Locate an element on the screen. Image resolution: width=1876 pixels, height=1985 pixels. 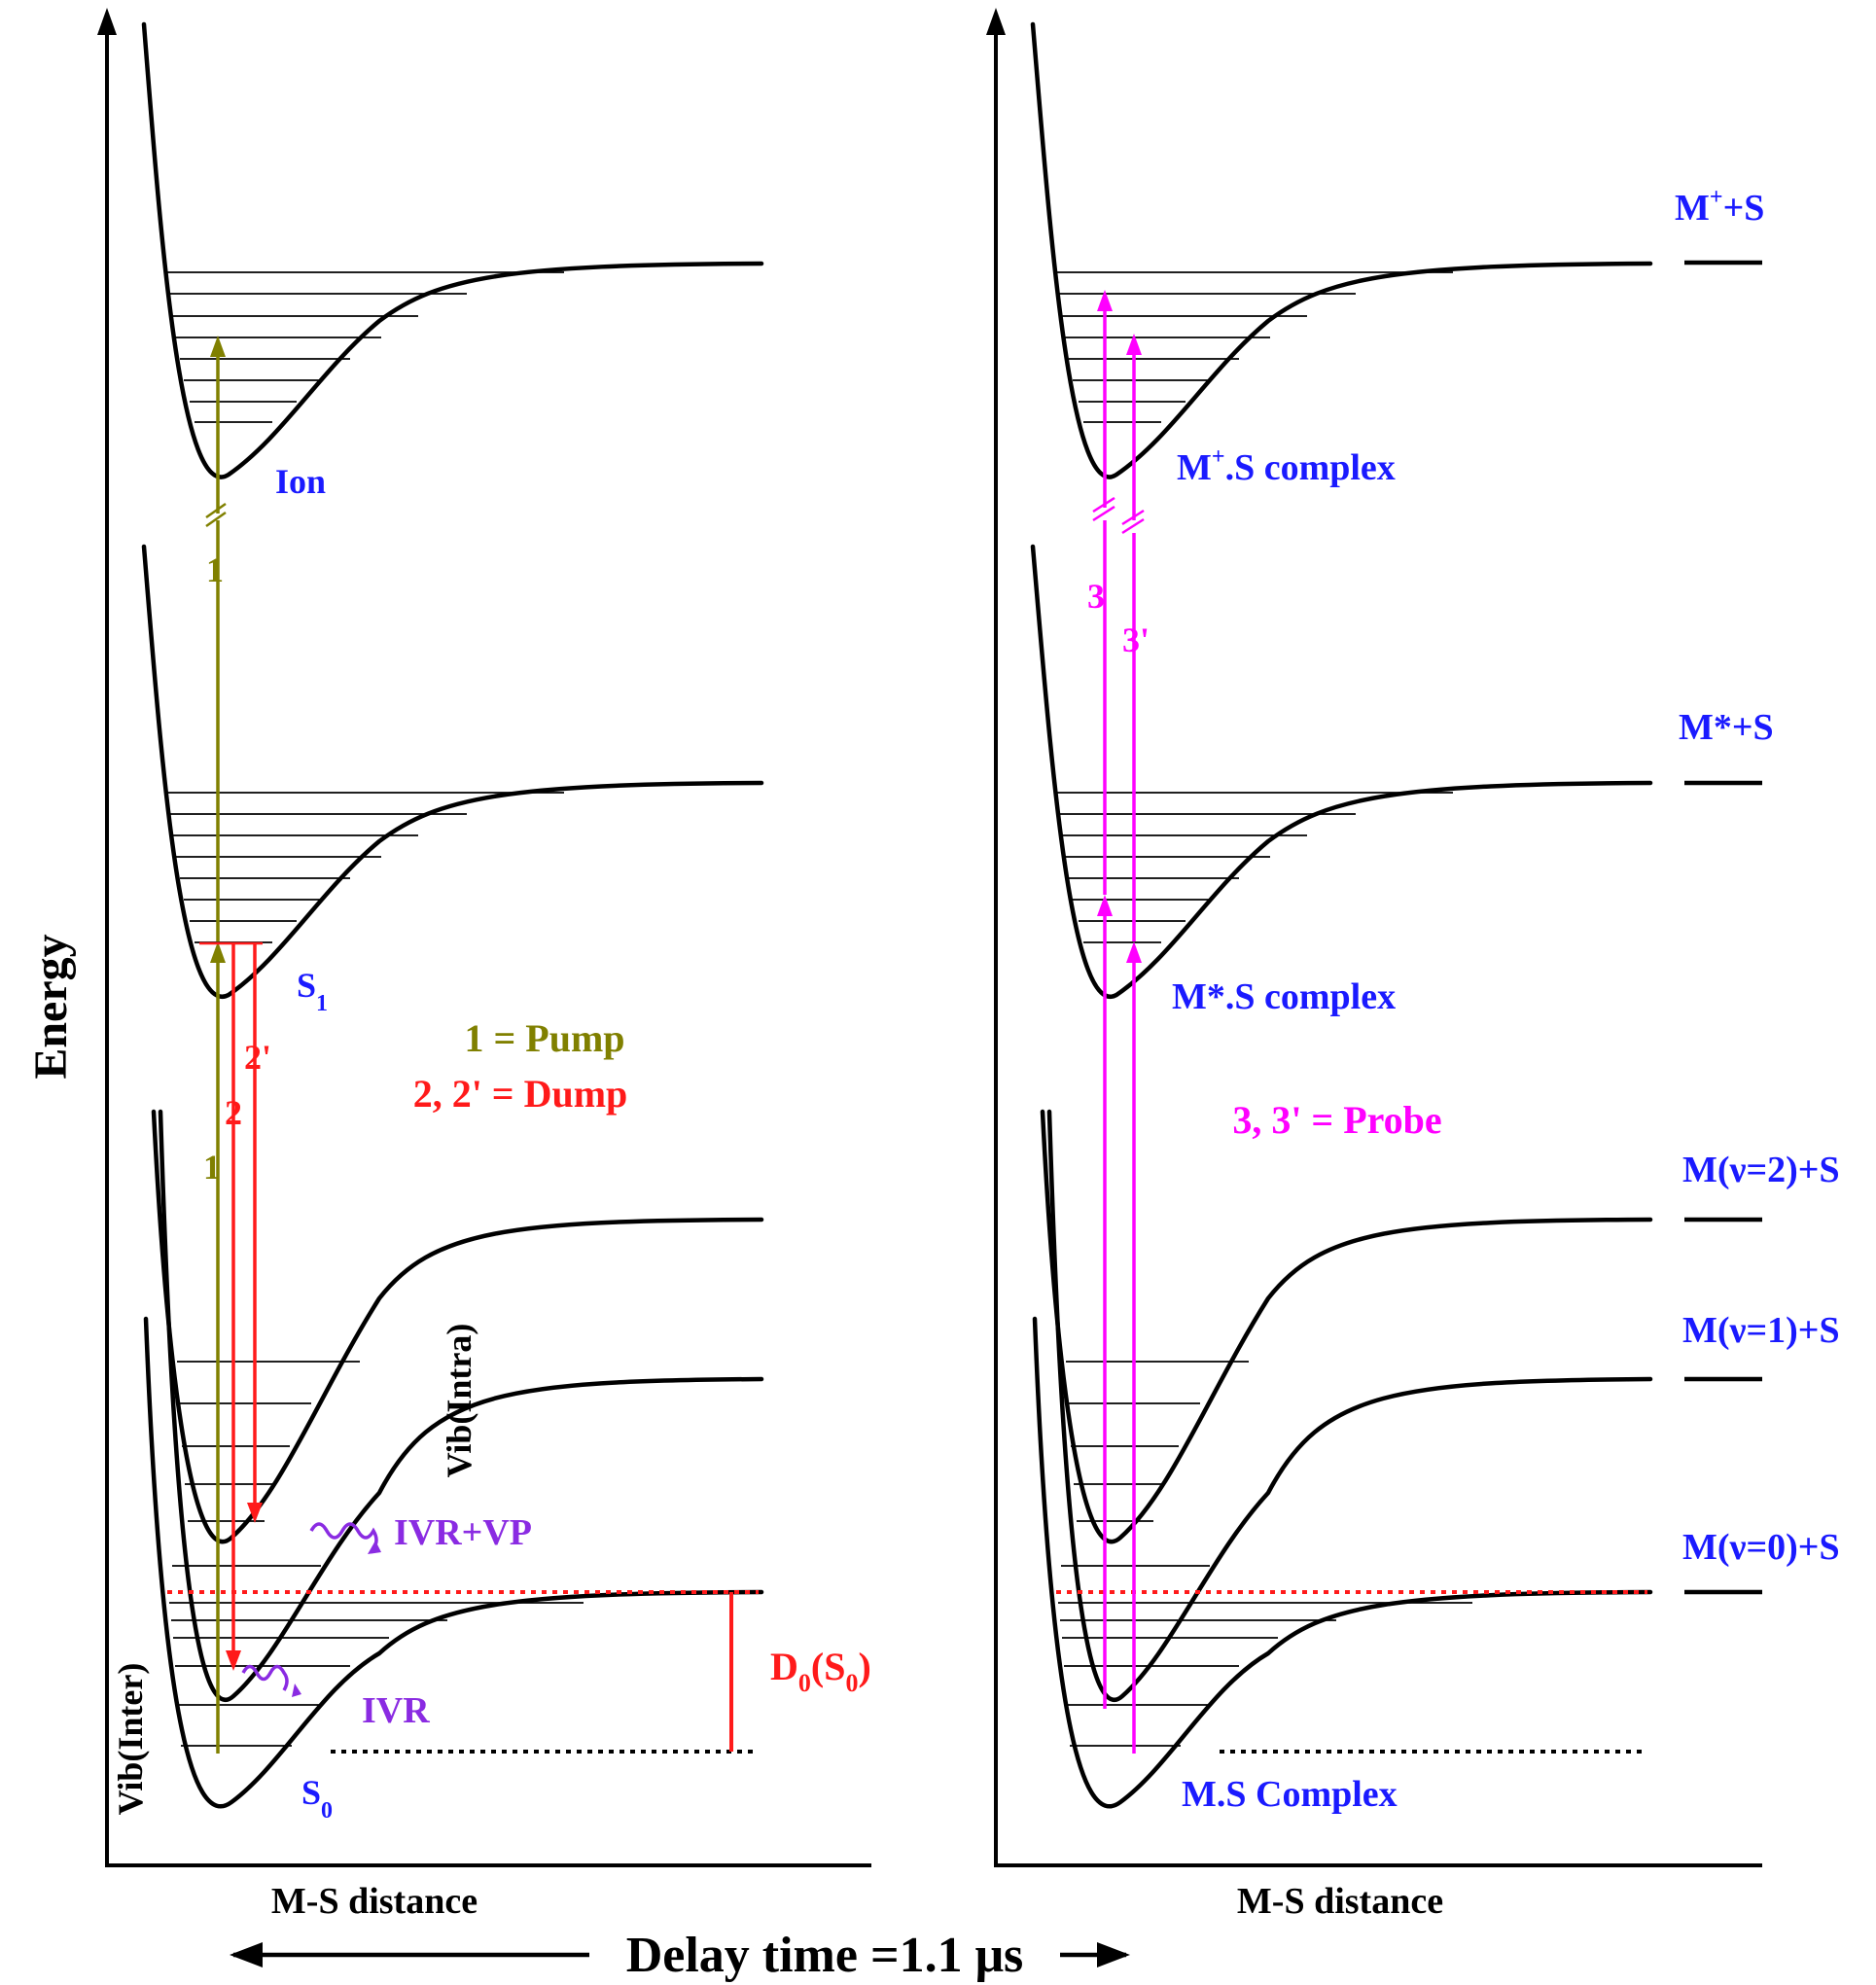
energy-axis-label: Energy is located at coordinates (51, 1006).